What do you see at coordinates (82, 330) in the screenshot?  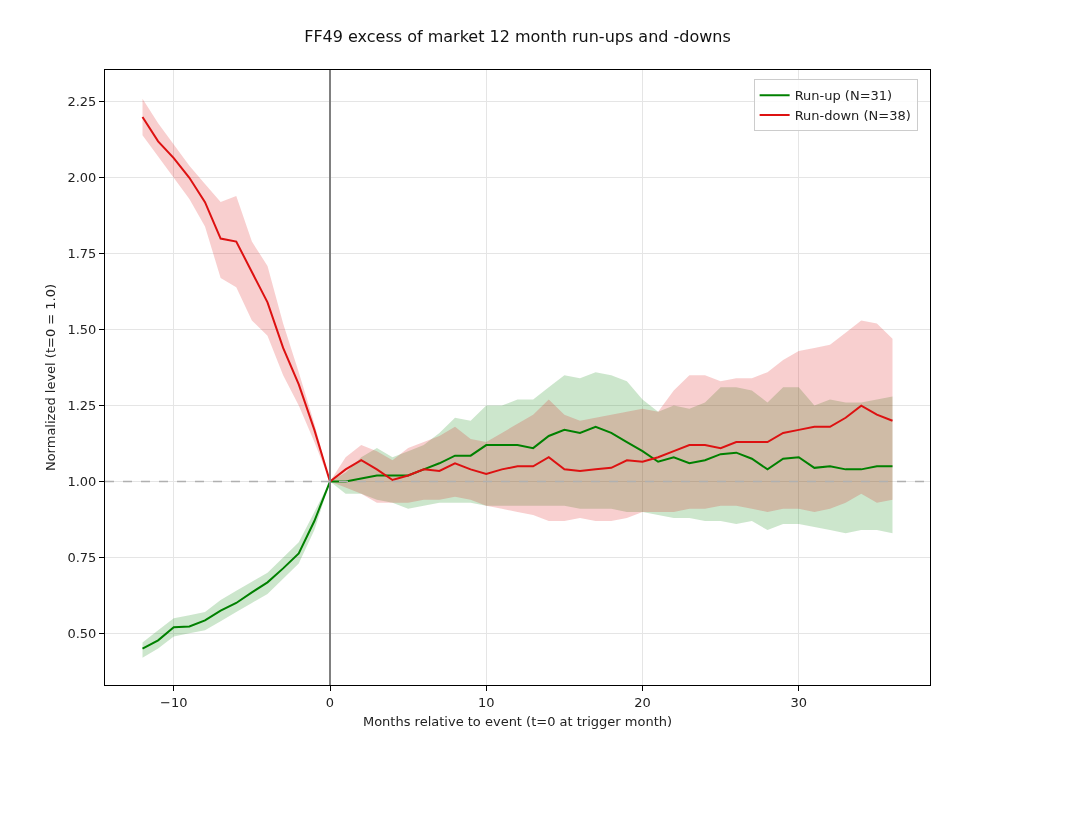 I see `y-tick-label: 1.50` at bounding box center [82, 330].